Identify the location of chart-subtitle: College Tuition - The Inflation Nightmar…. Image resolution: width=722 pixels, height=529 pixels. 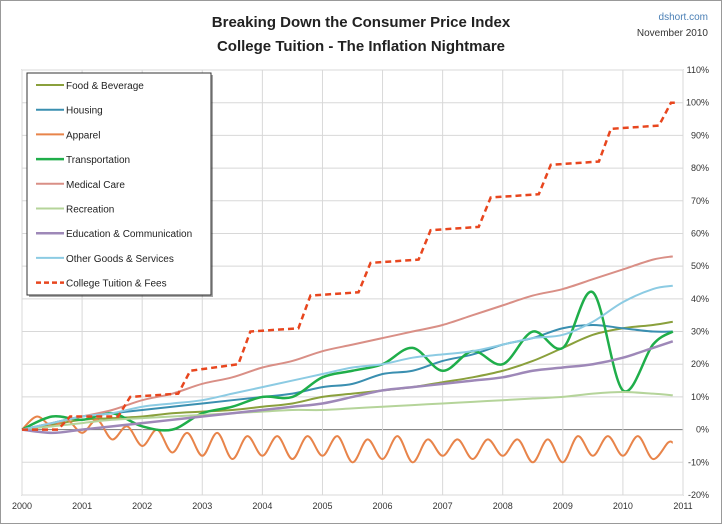
(361, 46).